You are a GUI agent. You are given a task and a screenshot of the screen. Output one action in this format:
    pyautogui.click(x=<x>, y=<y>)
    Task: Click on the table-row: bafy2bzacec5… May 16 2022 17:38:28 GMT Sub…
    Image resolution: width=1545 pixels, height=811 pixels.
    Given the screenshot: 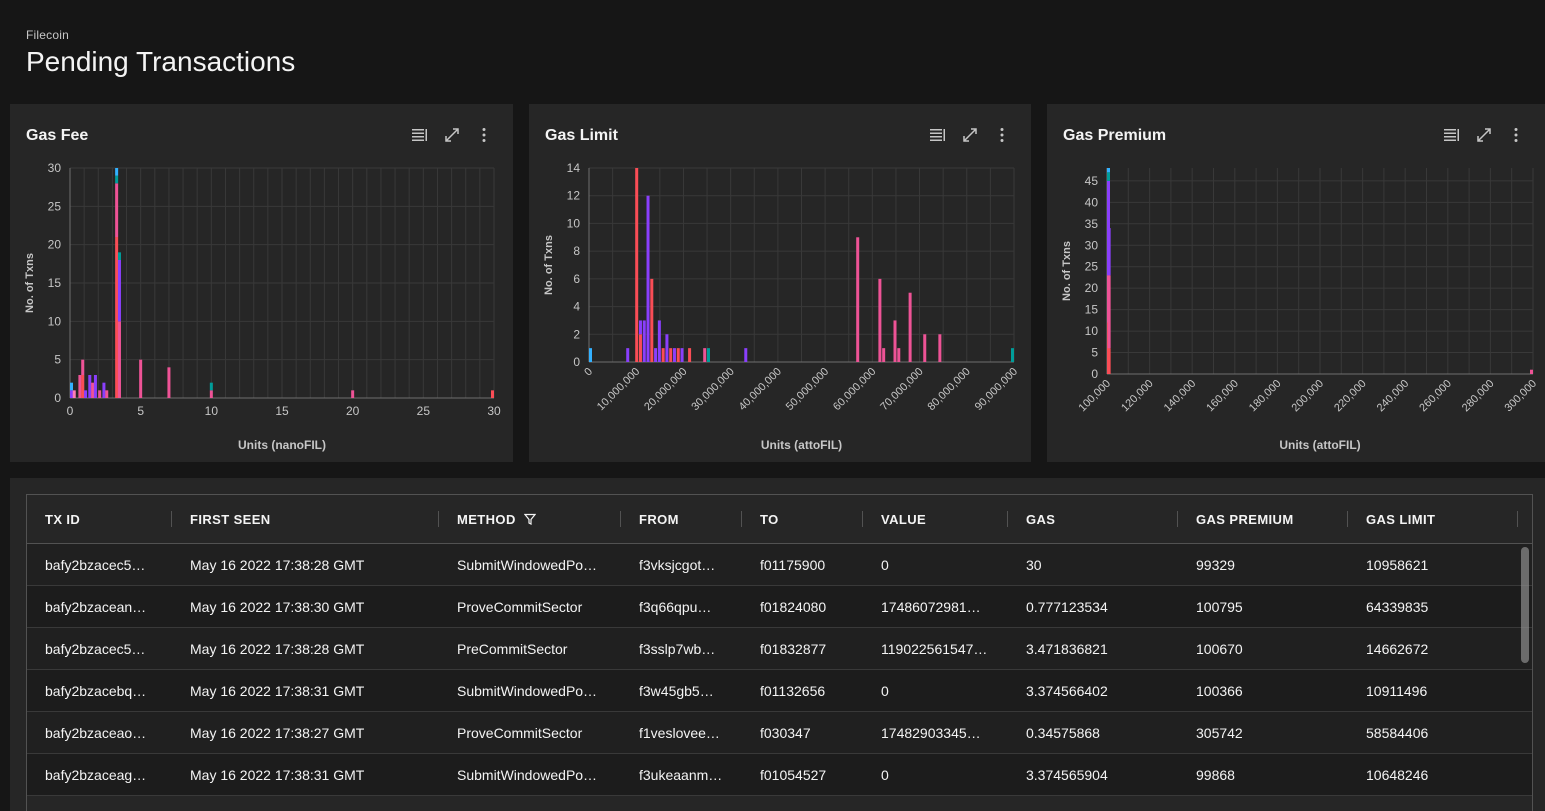 What is the action you would take?
    pyautogui.click(x=779, y=565)
    